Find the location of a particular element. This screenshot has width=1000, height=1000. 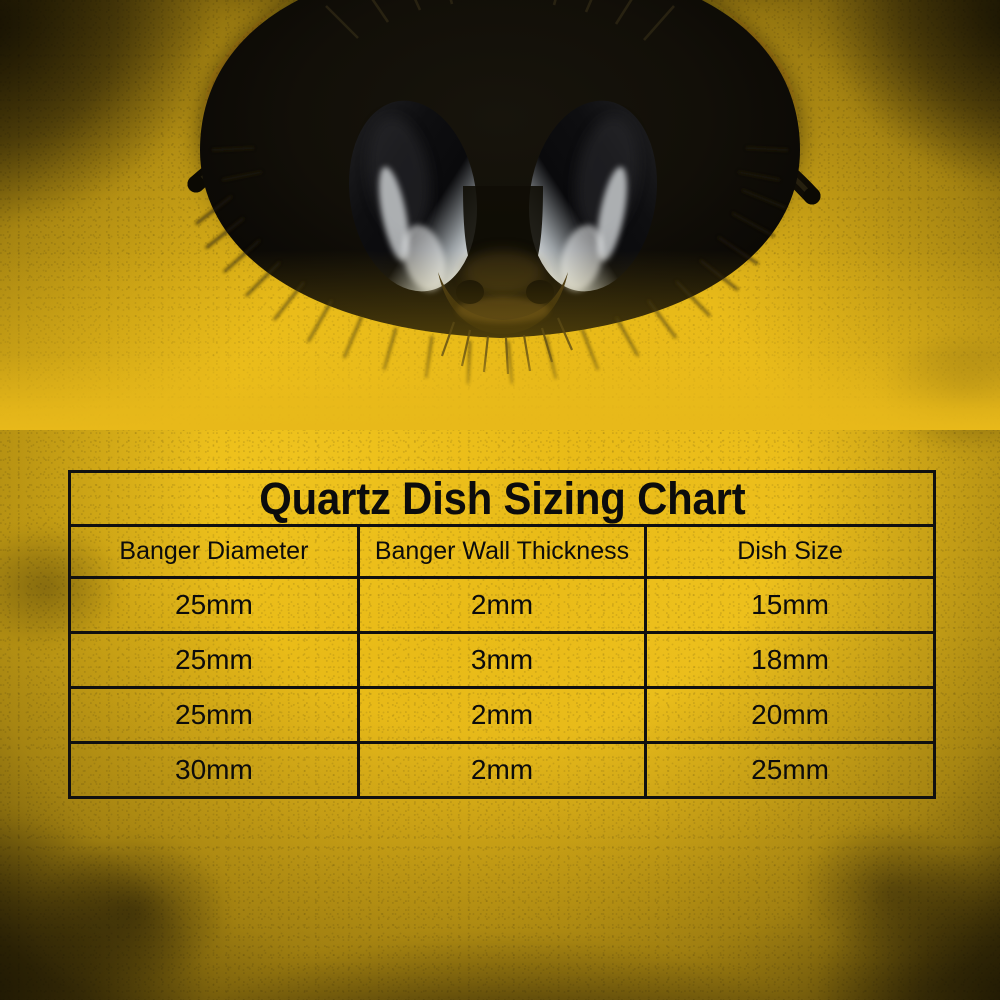

table-row: 25mm 2mm 20mm is located at coordinates (502, 715).